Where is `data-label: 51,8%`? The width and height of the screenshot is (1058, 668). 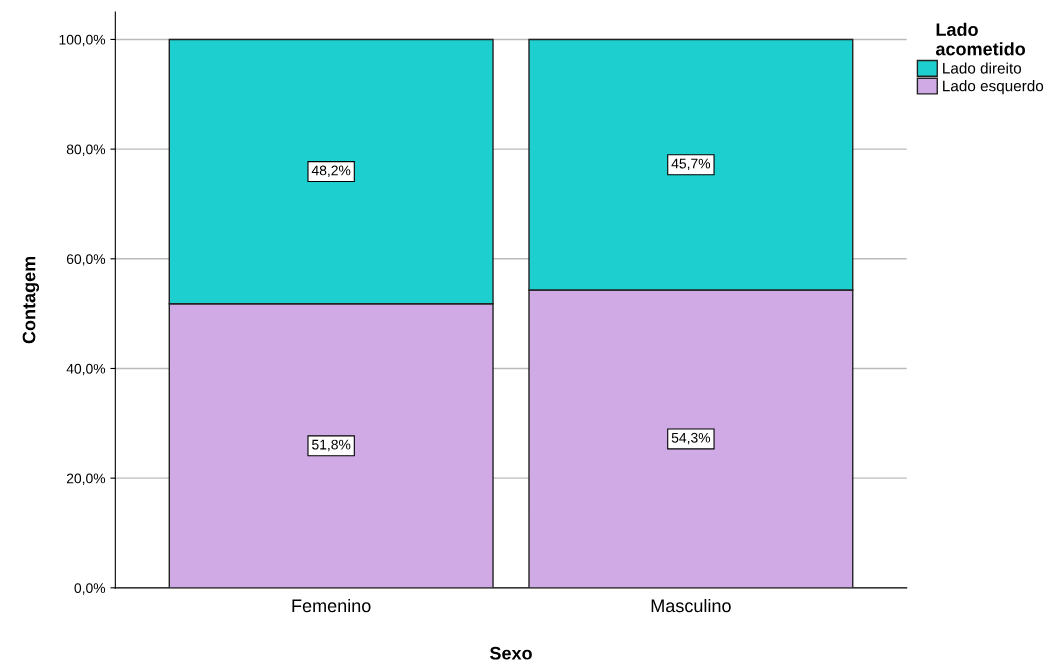 data-label: 51,8% is located at coordinates (331, 445).